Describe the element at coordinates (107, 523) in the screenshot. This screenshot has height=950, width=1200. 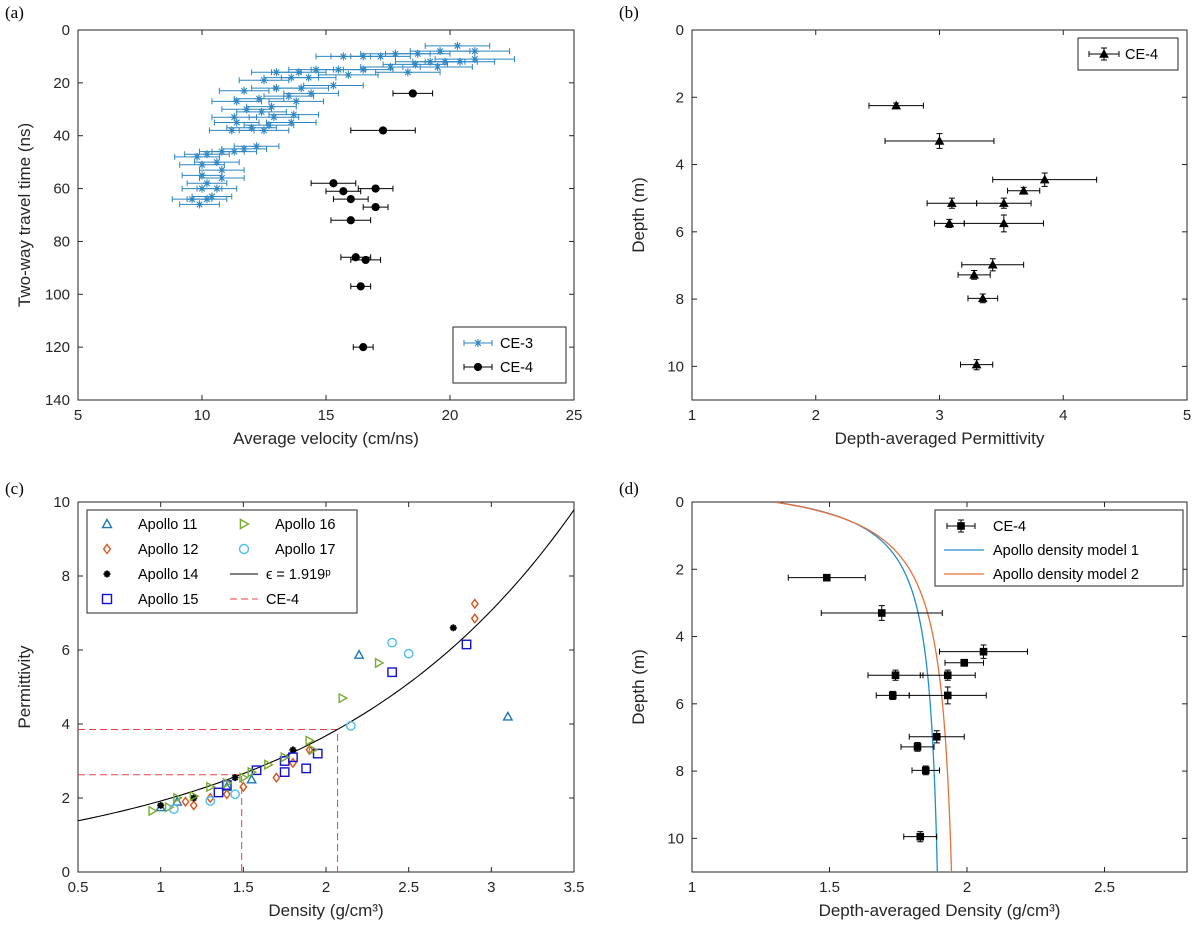
I see `legend-marker-apollo11` at that location.